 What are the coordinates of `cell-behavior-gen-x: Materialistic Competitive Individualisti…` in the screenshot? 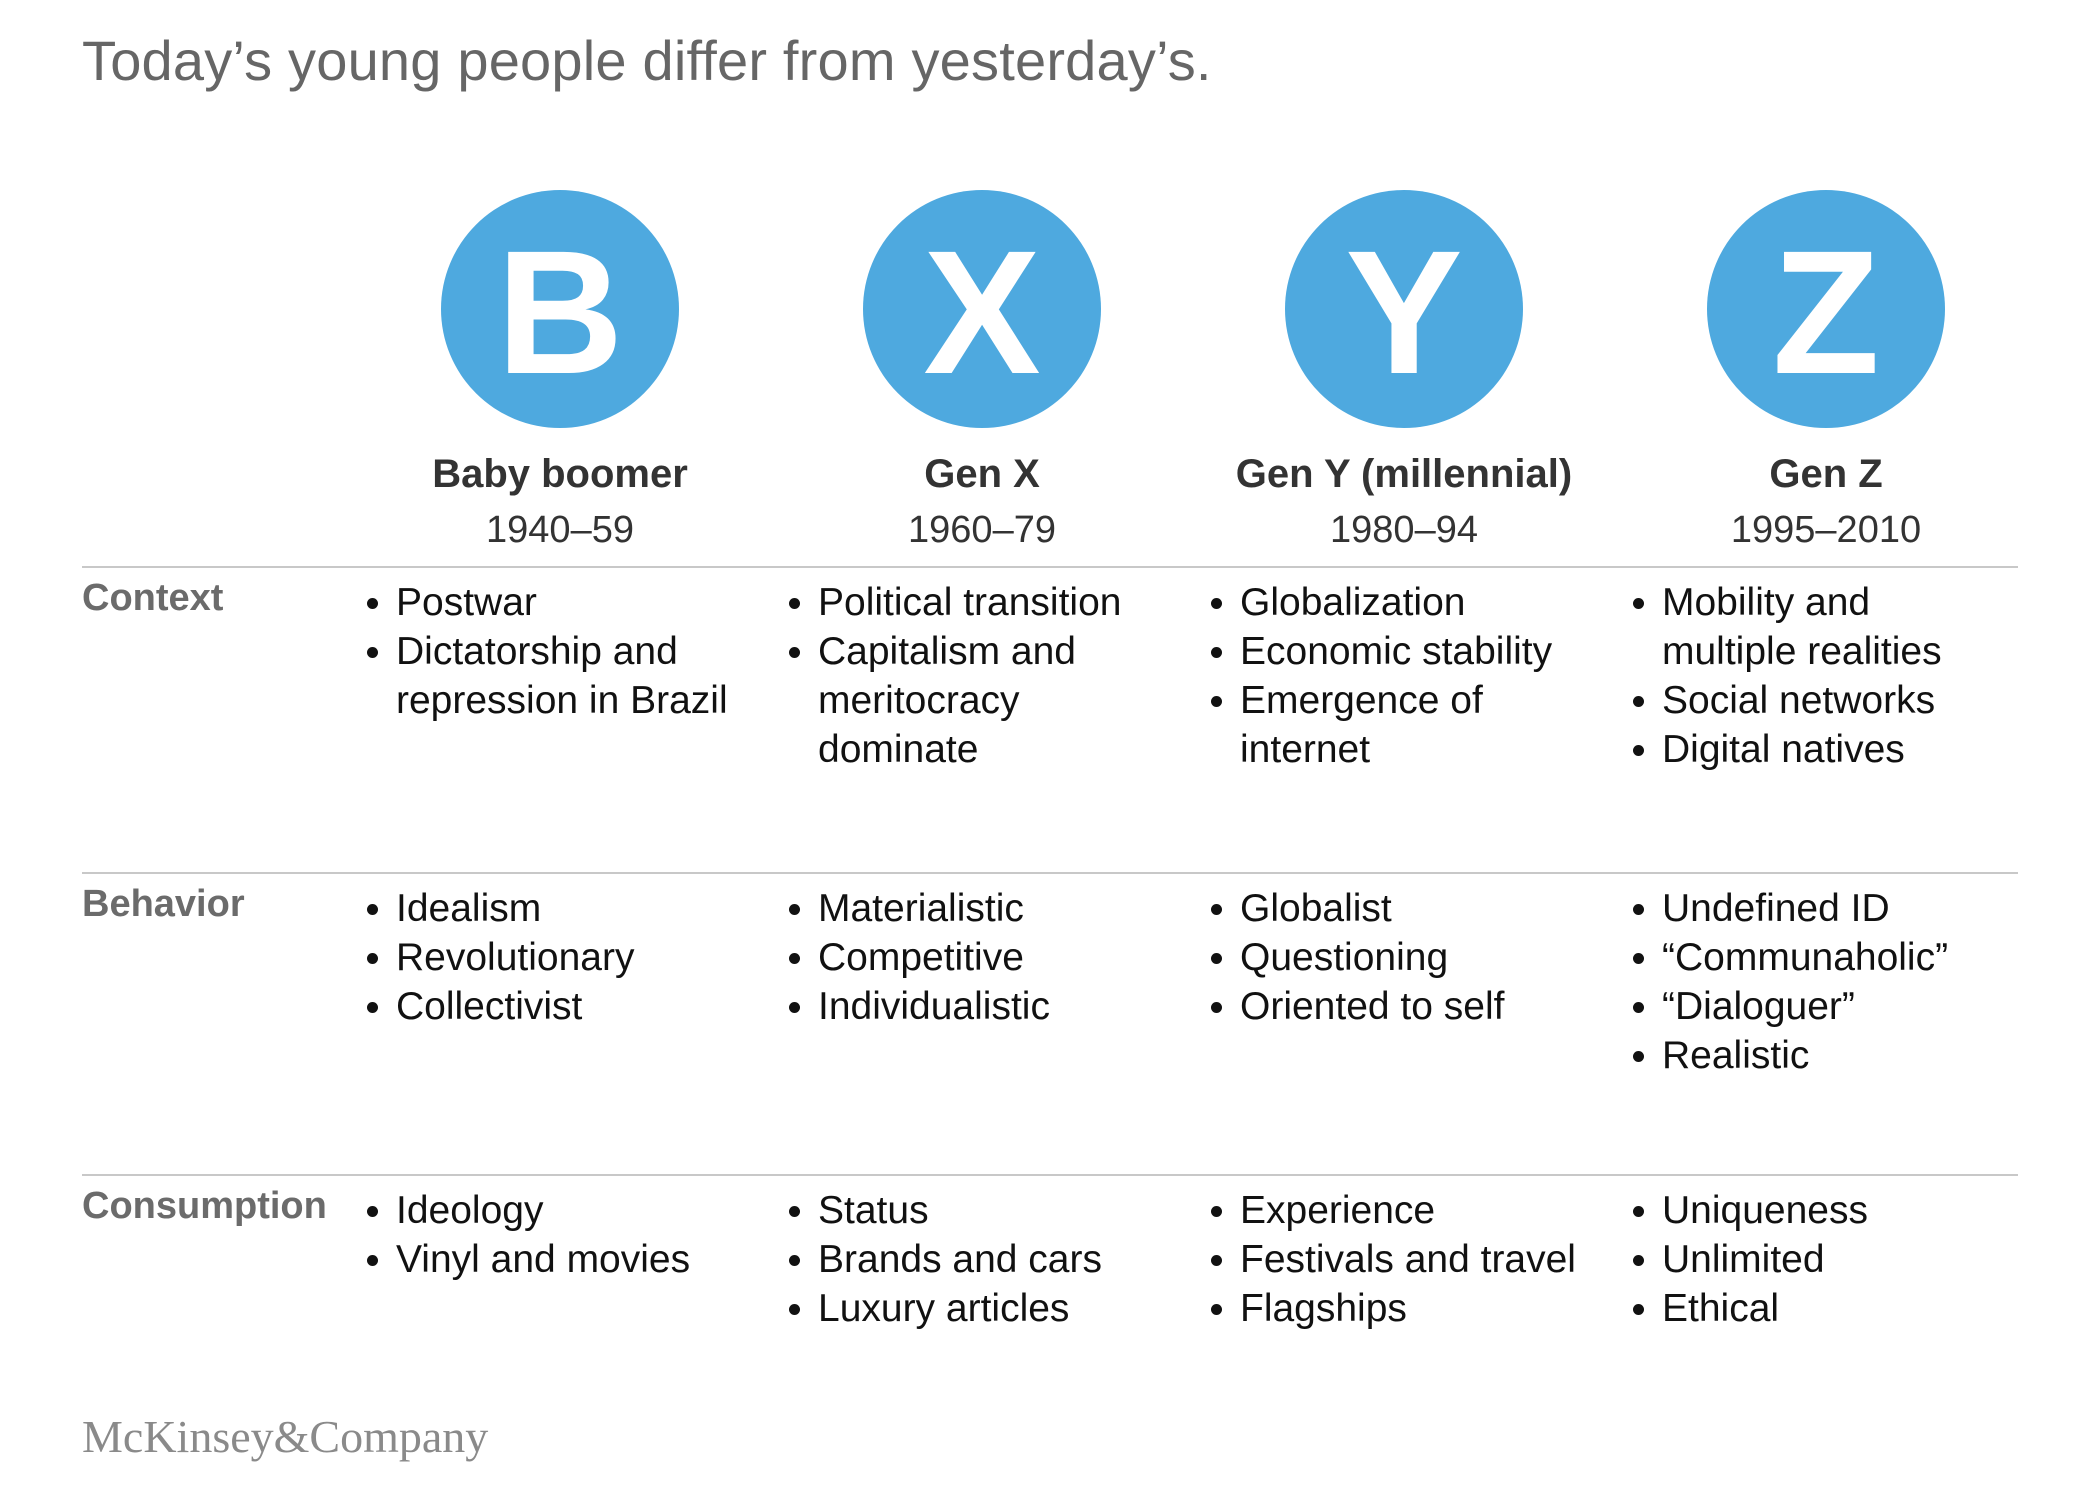 It's located at (984, 957).